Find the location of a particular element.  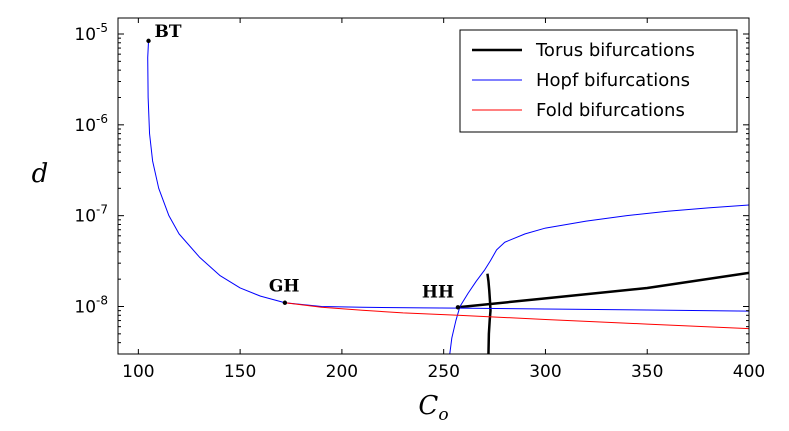

y-tick-label: 10⁻⁸ is located at coordinates (91, 306).